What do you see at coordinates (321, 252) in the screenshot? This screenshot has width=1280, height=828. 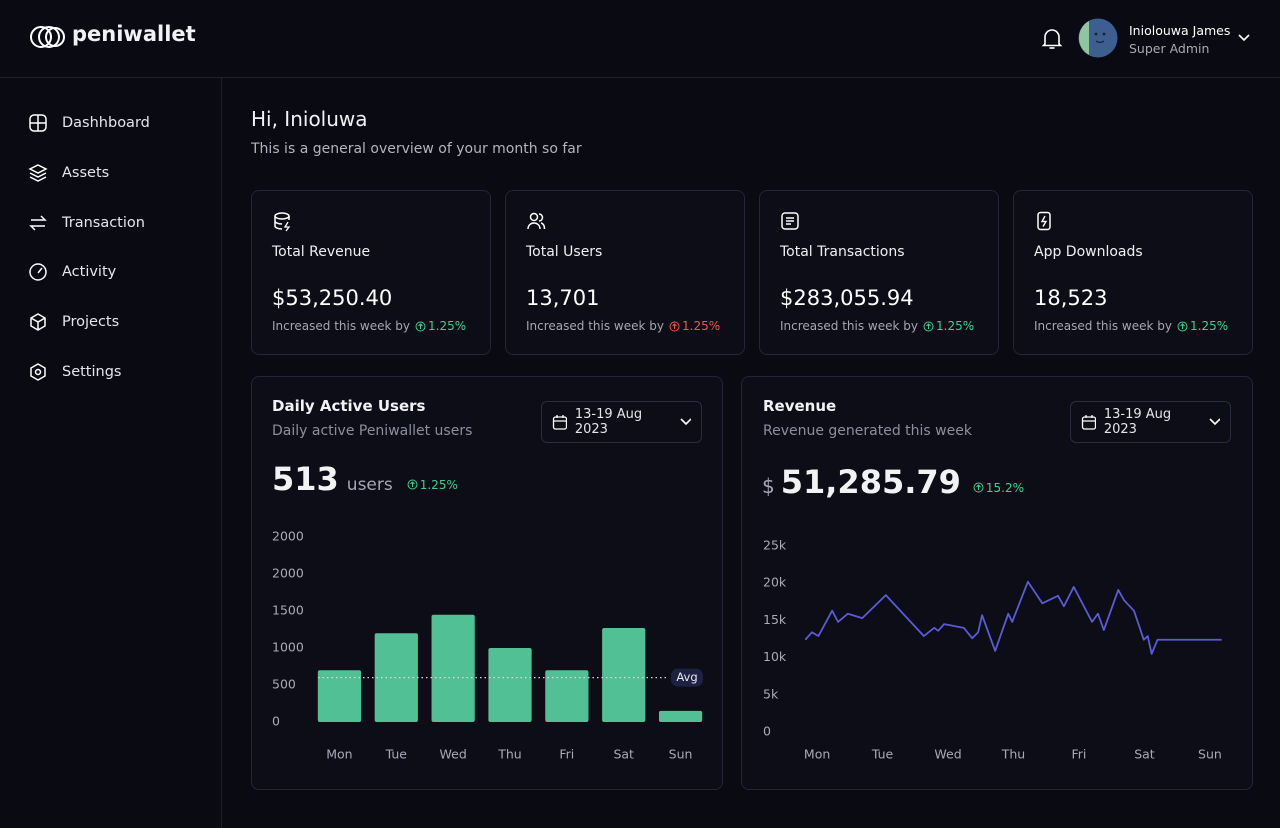 I see `stat-title: Total Revenue` at bounding box center [321, 252].